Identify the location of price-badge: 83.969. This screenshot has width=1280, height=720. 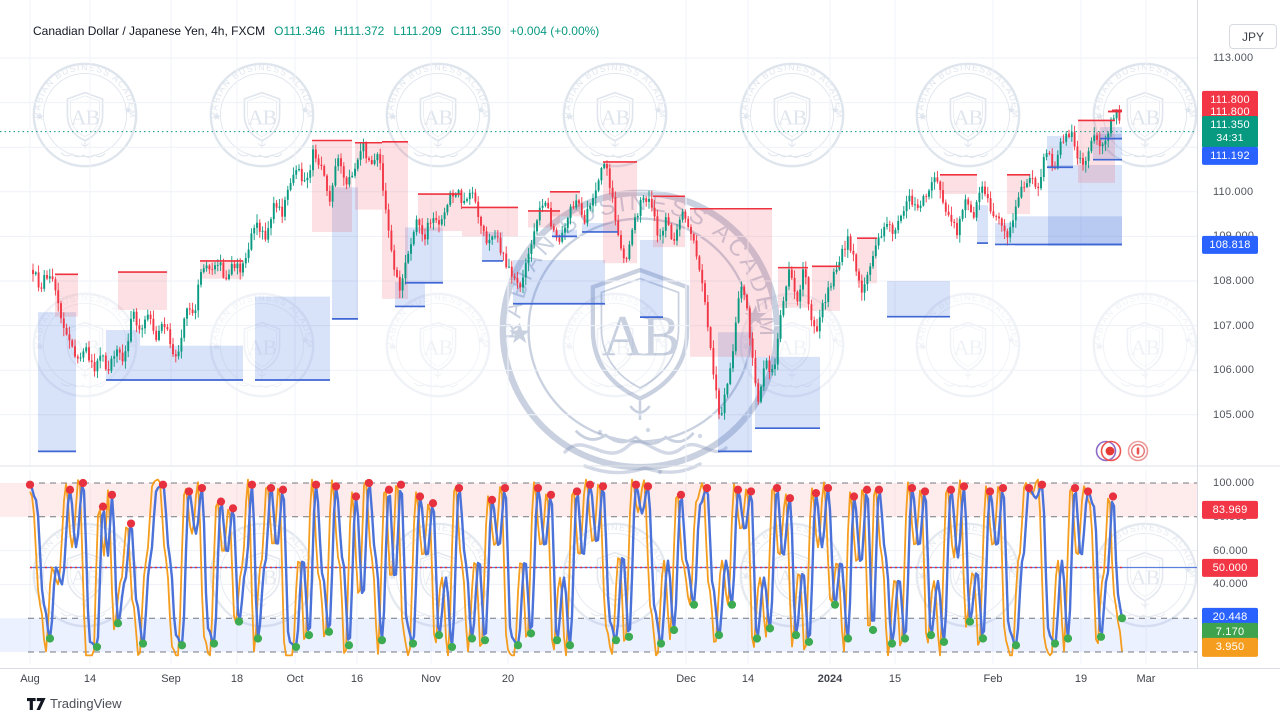
(1230, 510).